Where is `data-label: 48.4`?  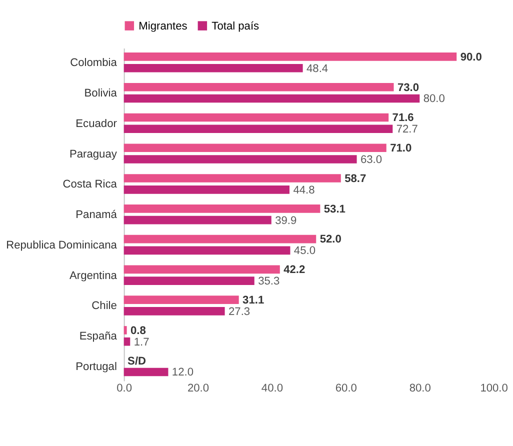
data-label: 48.4 is located at coordinates (317, 68).